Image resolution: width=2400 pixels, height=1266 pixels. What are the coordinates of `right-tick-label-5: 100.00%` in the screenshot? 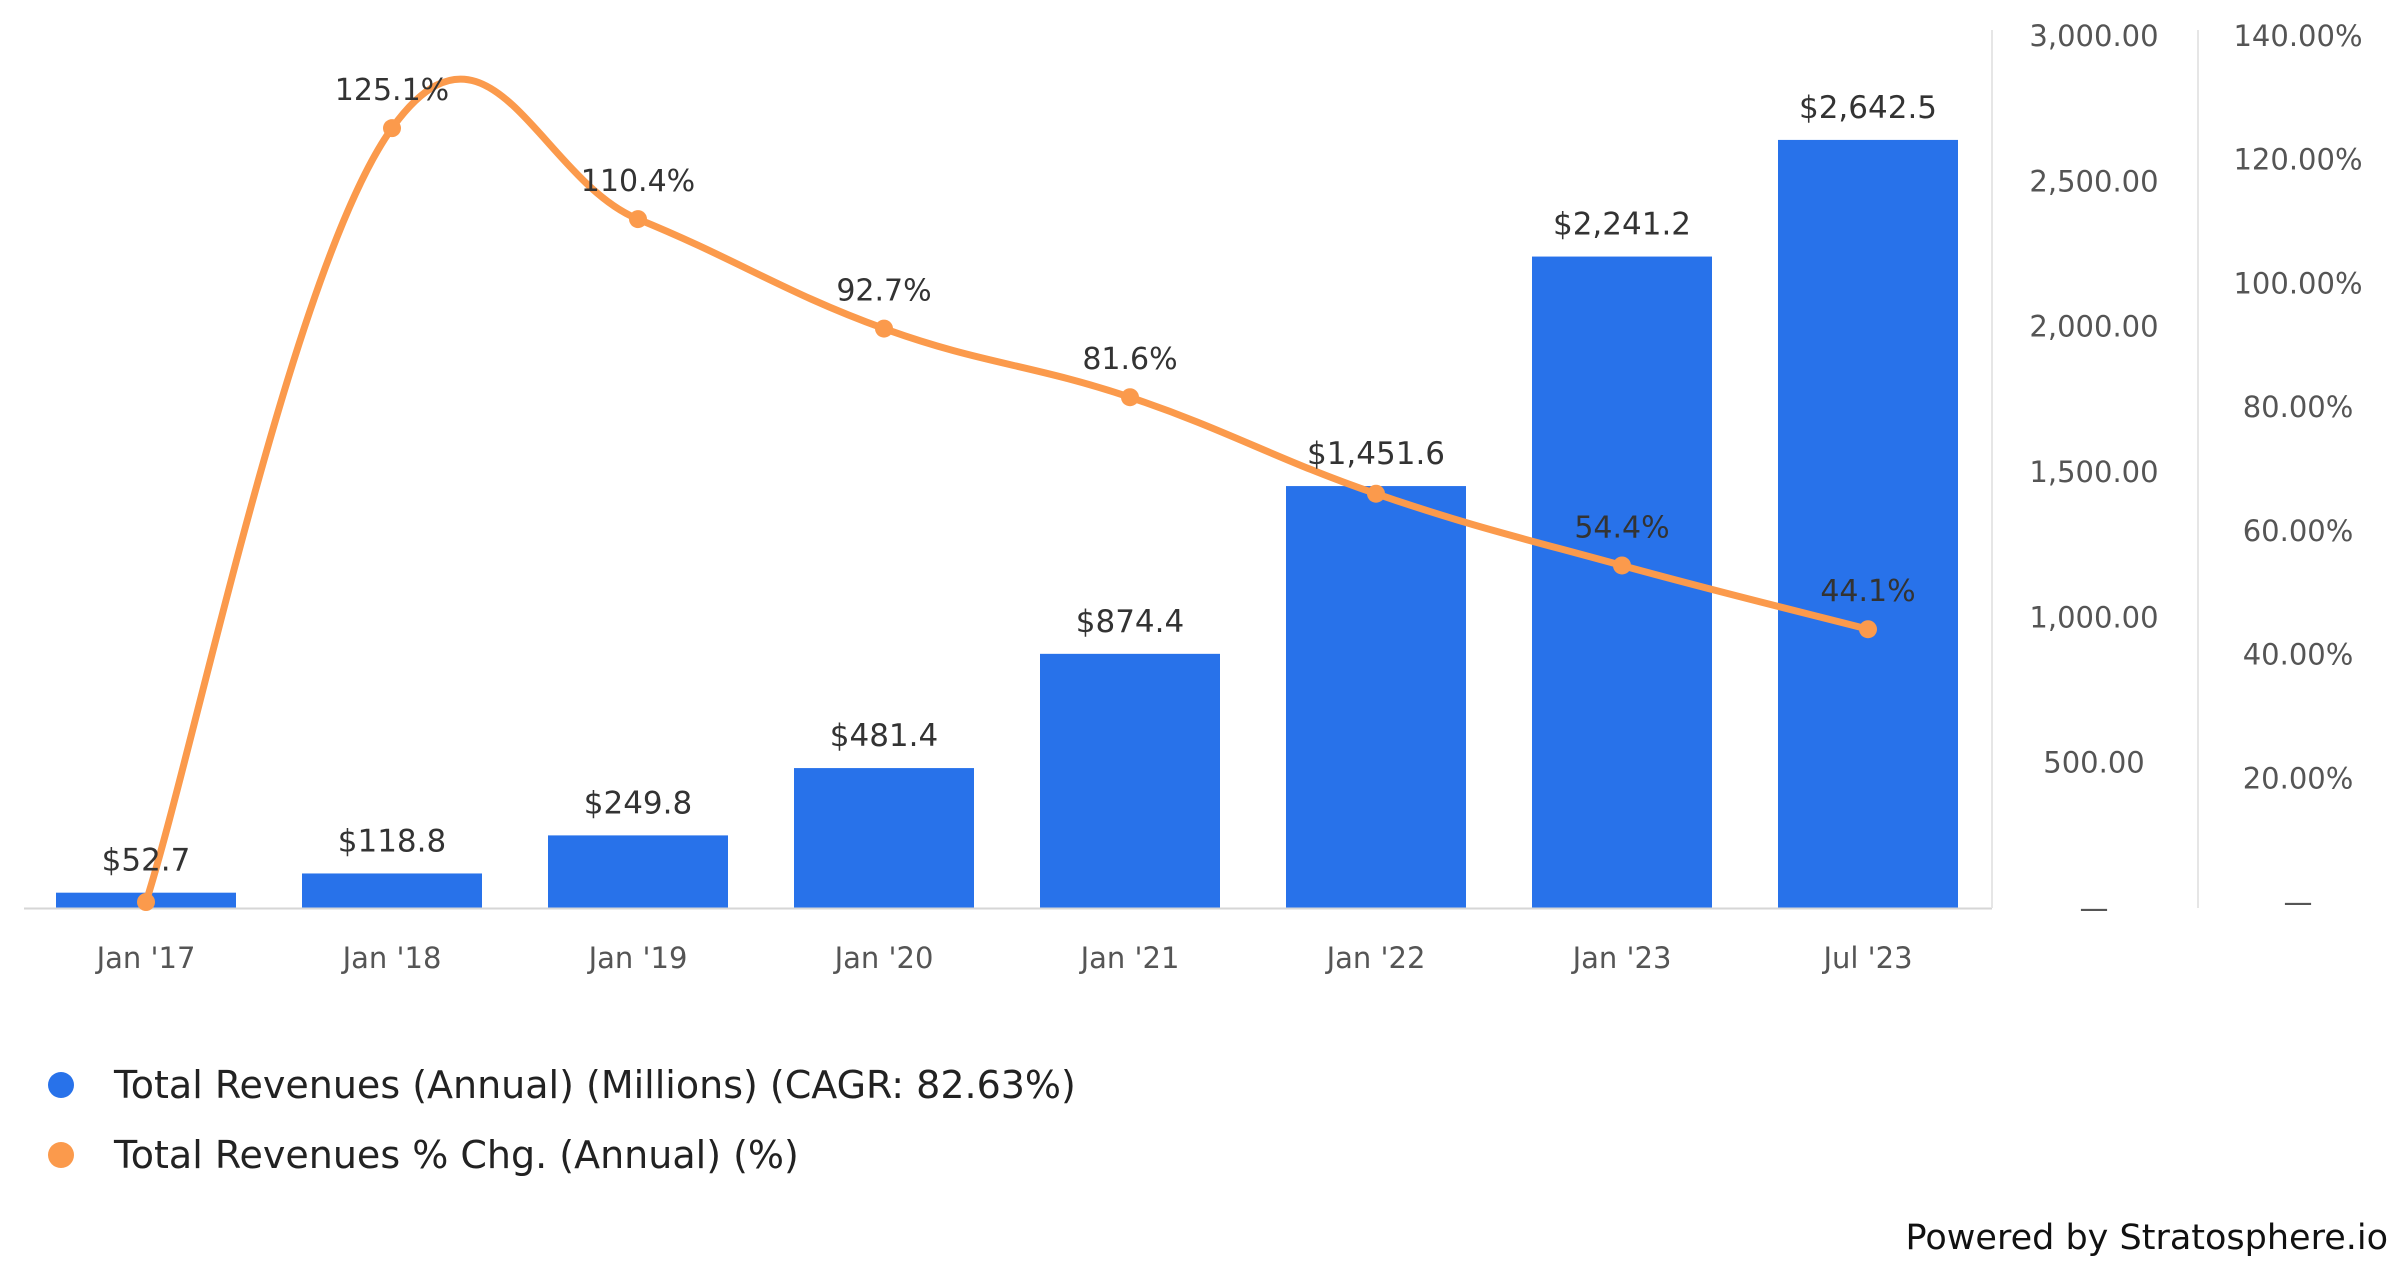 It's located at (2297, 283).